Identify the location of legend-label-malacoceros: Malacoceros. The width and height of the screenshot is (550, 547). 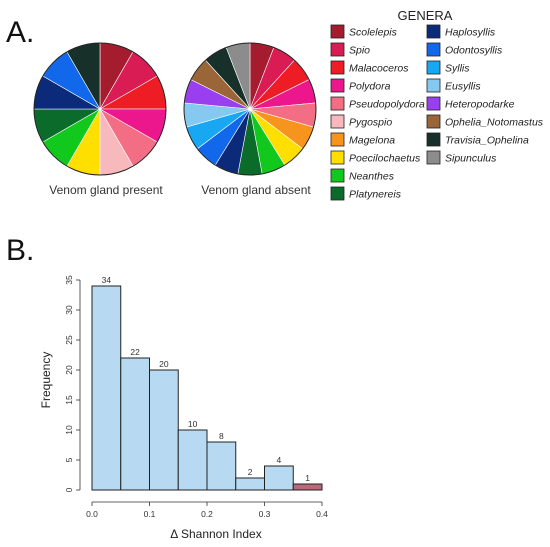
(379, 69).